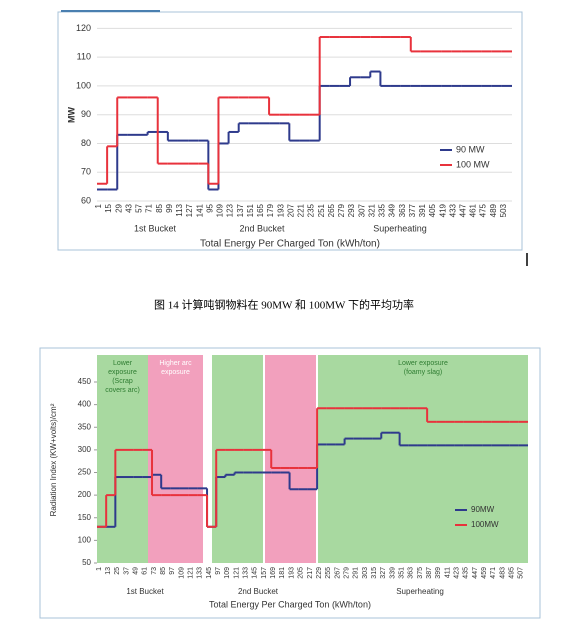  I want to click on x-tick-label: 43, so click(128, 207).